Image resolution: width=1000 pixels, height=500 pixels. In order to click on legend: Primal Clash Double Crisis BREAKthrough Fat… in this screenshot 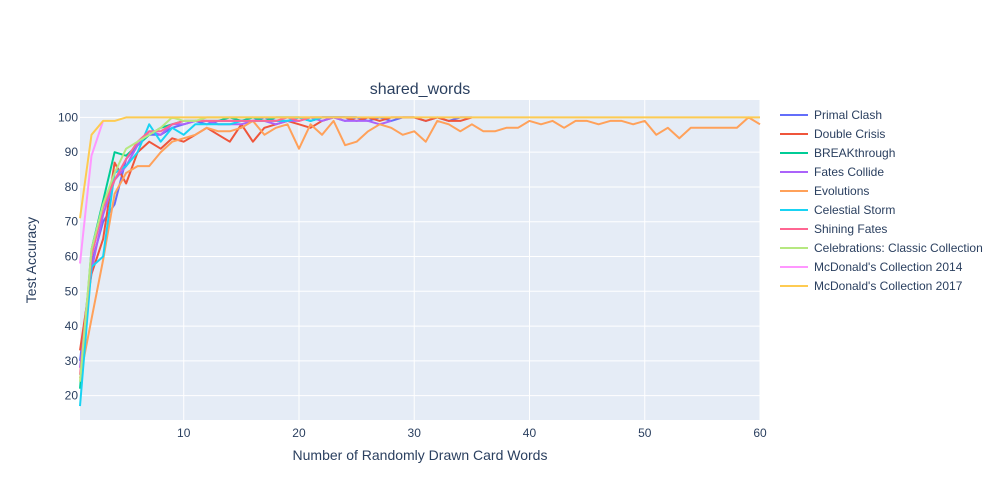, I will do `click(881, 200)`.